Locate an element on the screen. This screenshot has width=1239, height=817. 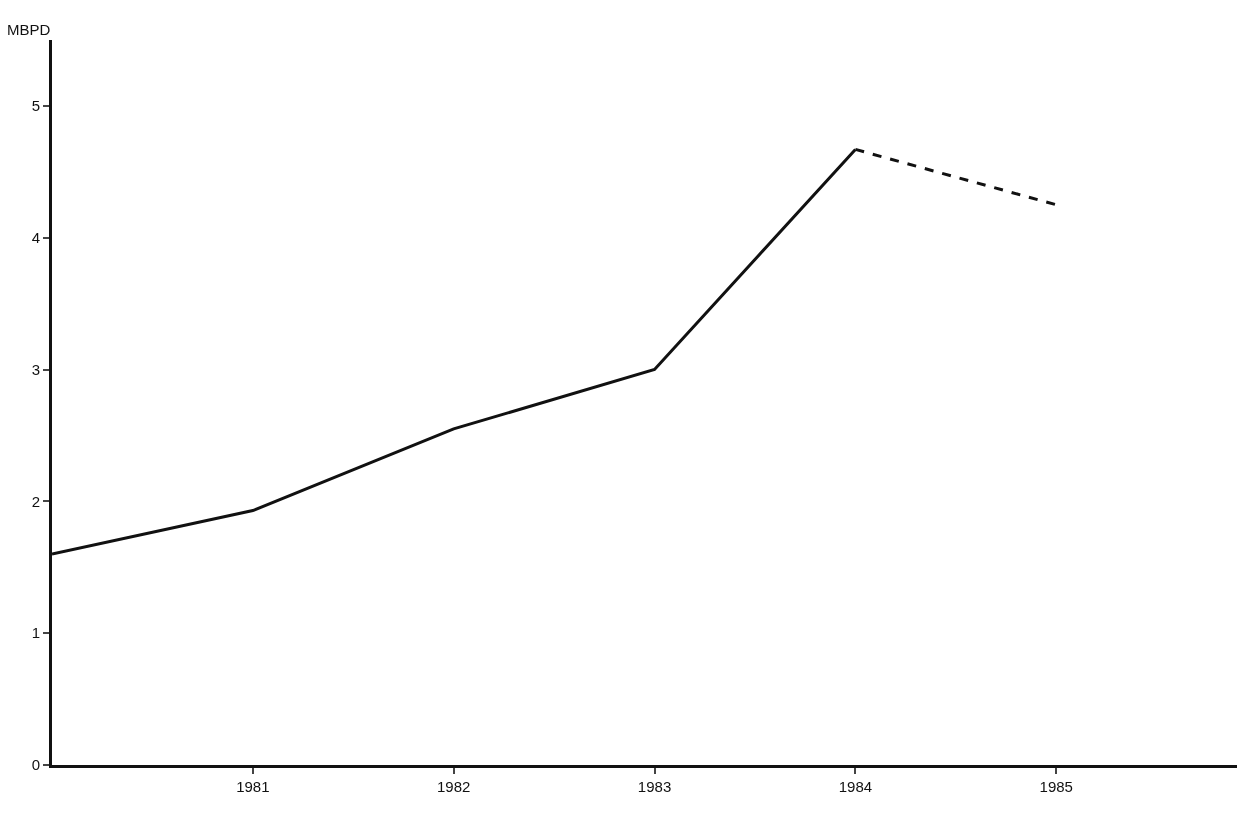
x-tick-label: 1984 is located at coordinates (855, 786).